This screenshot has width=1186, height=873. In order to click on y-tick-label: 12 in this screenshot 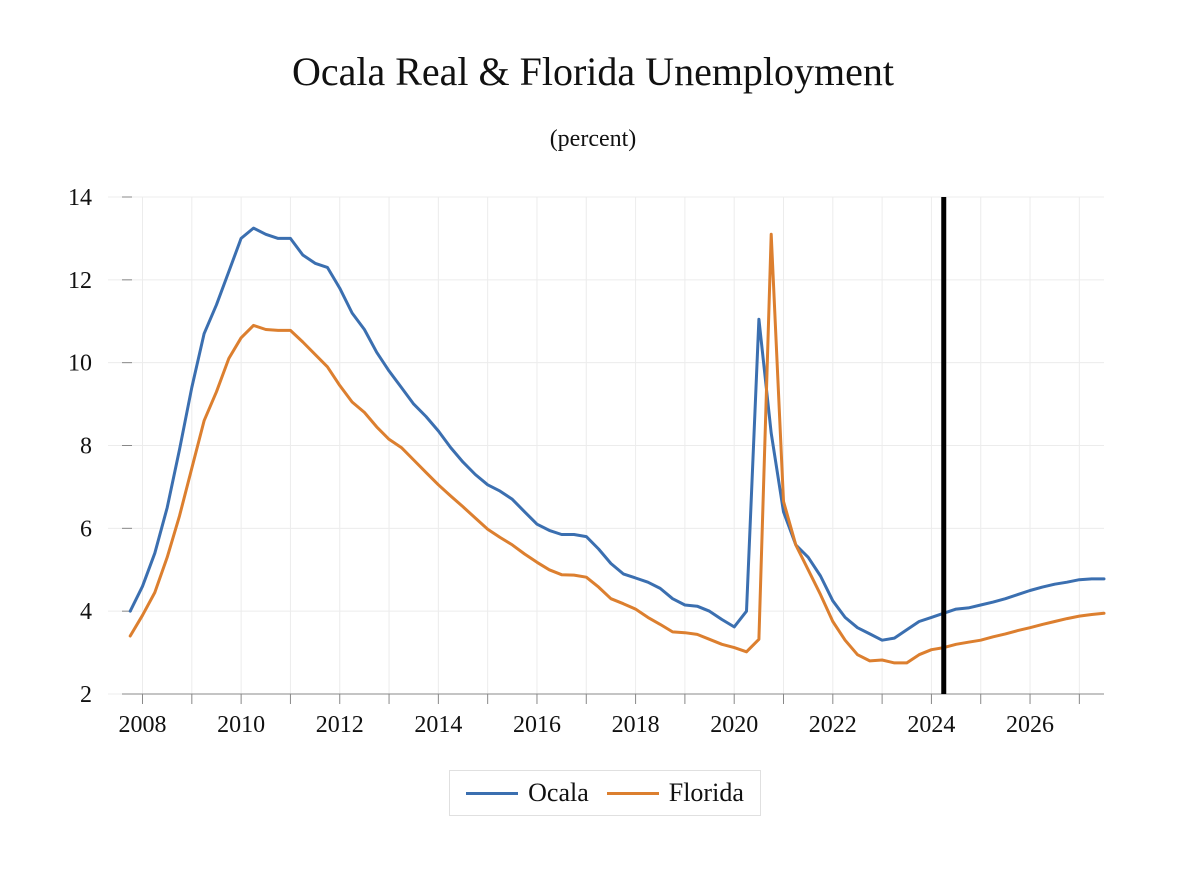, I will do `click(80, 281)`.